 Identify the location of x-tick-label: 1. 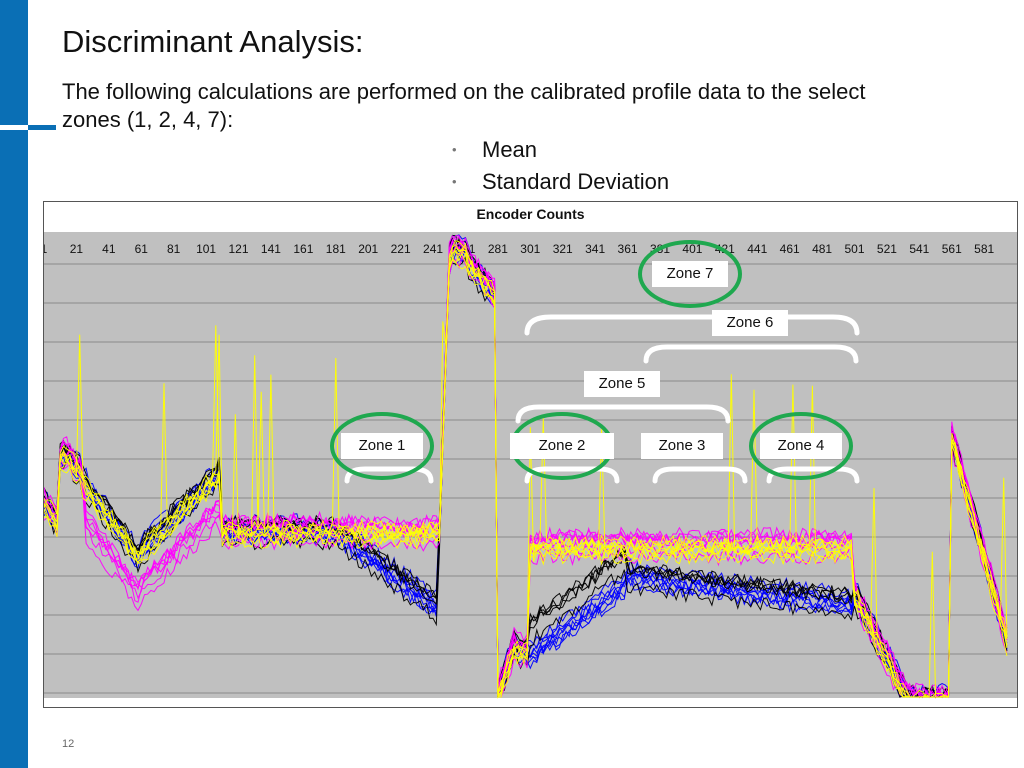
(46, 249).